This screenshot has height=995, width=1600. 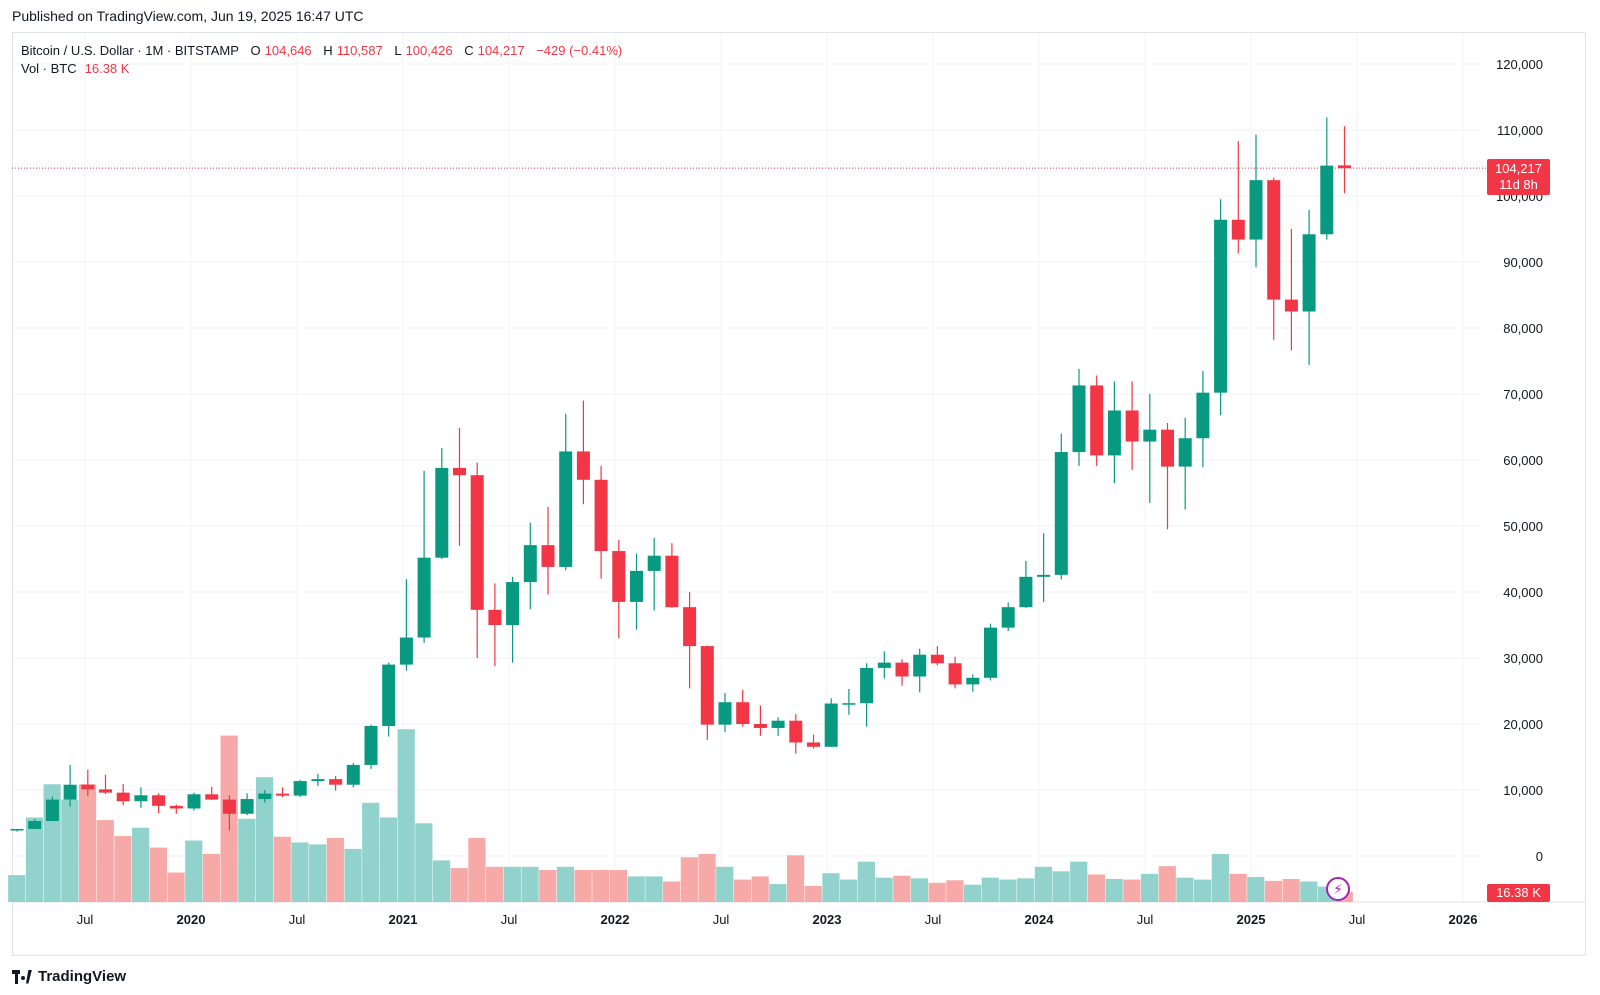 I want to click on symbol-label: Bitcoin / U.S. Dollar · 1M · BITSTAMP, so click(x=130, y=50).